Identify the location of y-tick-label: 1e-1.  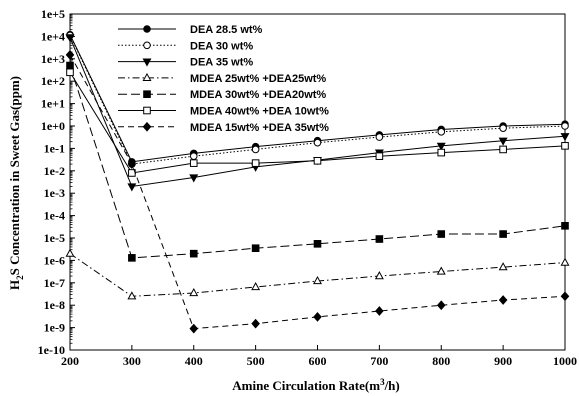
(54, 148).